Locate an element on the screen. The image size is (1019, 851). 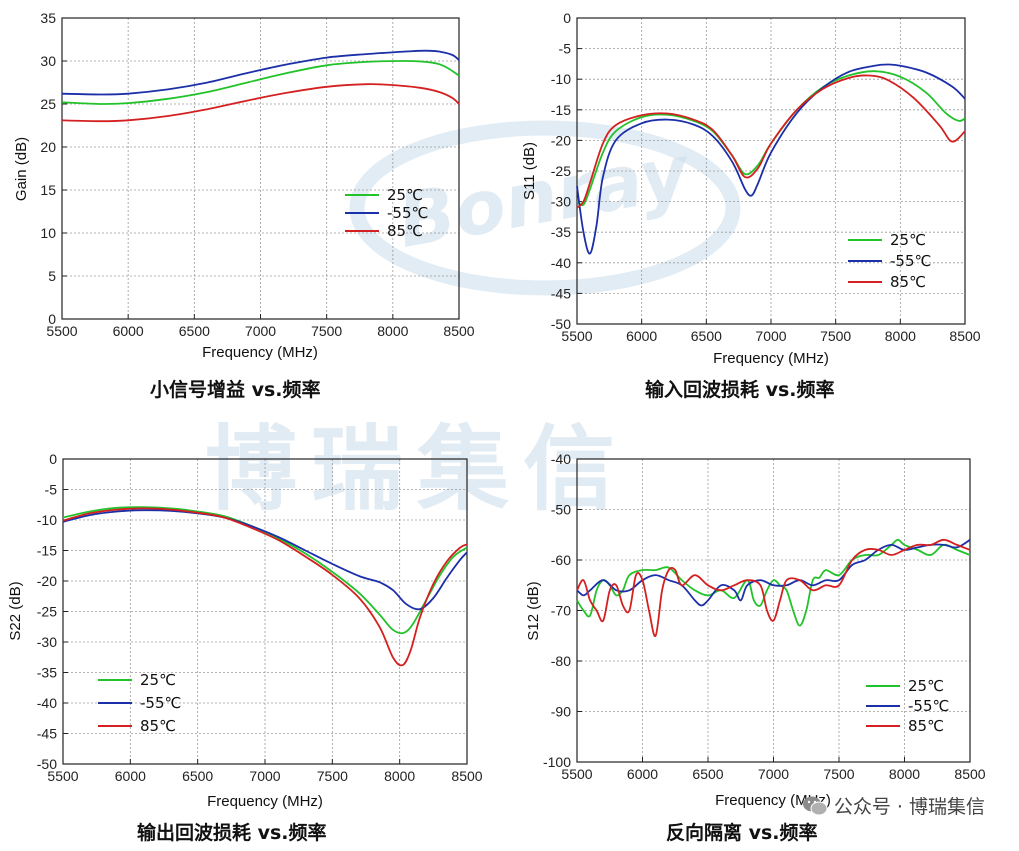
gain-xtick-label-5: 8000 is located at coordinates (392, 331).